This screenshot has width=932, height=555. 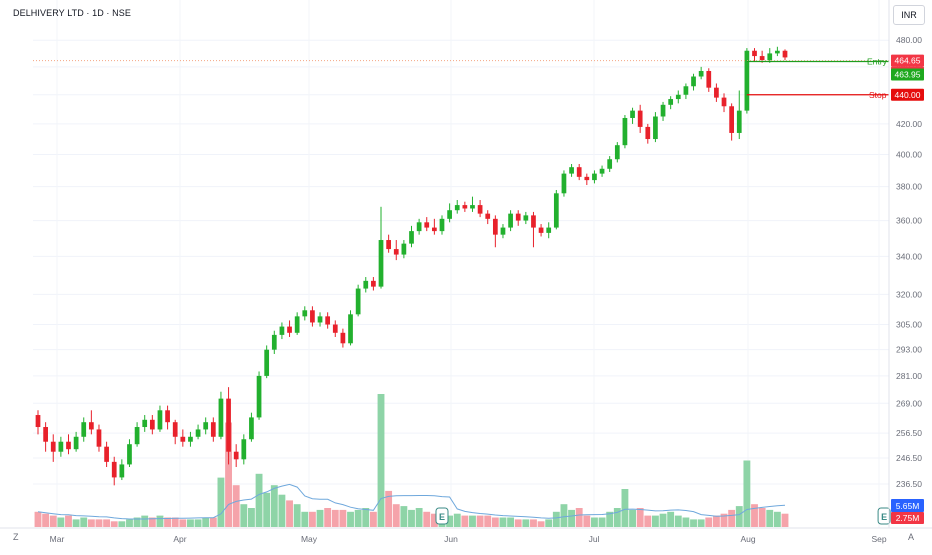 What do you see at coordinates (911, 537) in the screenshot?
I see `auto-scale-button: A` at bounding box center [911, 537].